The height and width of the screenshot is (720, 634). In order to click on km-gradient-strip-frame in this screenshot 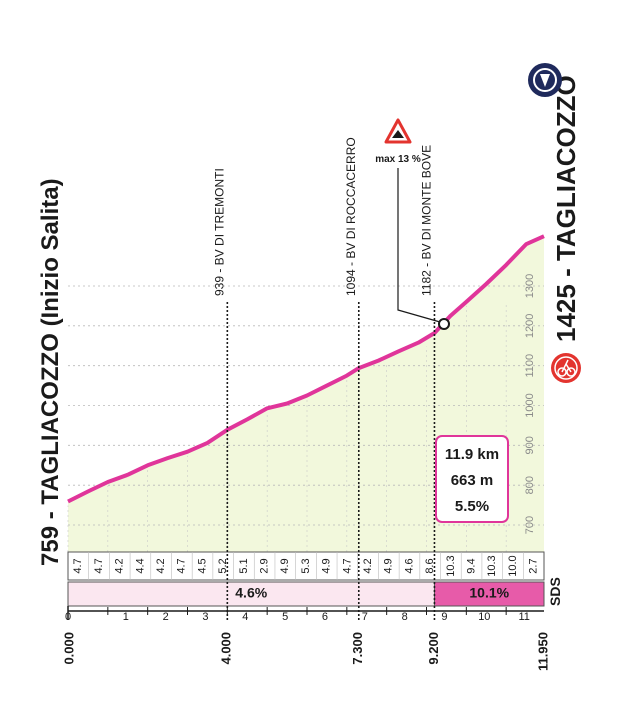, I will do `click(306, 566)`.